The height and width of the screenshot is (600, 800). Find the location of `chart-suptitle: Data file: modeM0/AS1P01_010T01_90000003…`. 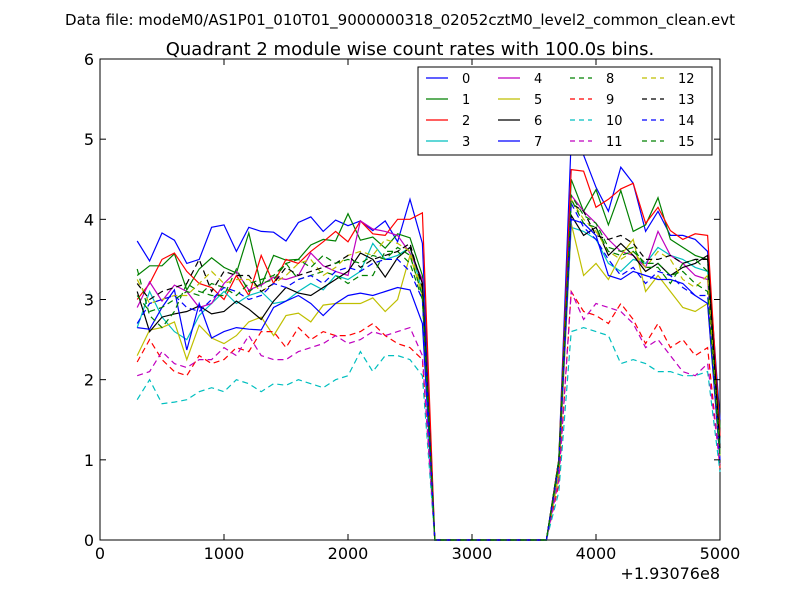

chart-suptitle: Data file: modeM0/AS1P01_010T01_90000003… is located at coordinates (400, 20).